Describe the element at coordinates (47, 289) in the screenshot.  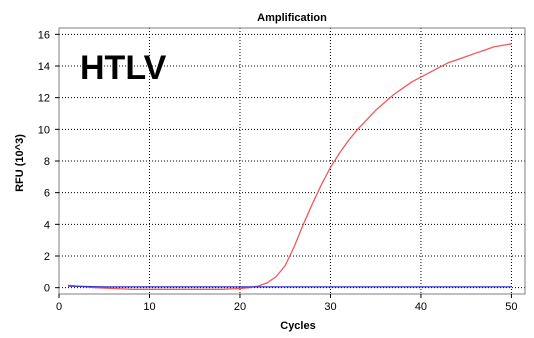
I see `y-tick-label: 0` at that location.